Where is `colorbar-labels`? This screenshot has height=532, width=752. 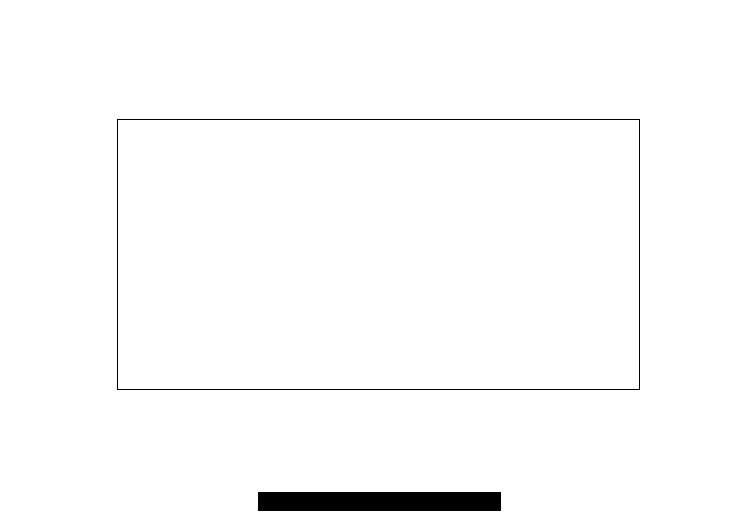
colorbar-labels is located at coordinates (379, 522).